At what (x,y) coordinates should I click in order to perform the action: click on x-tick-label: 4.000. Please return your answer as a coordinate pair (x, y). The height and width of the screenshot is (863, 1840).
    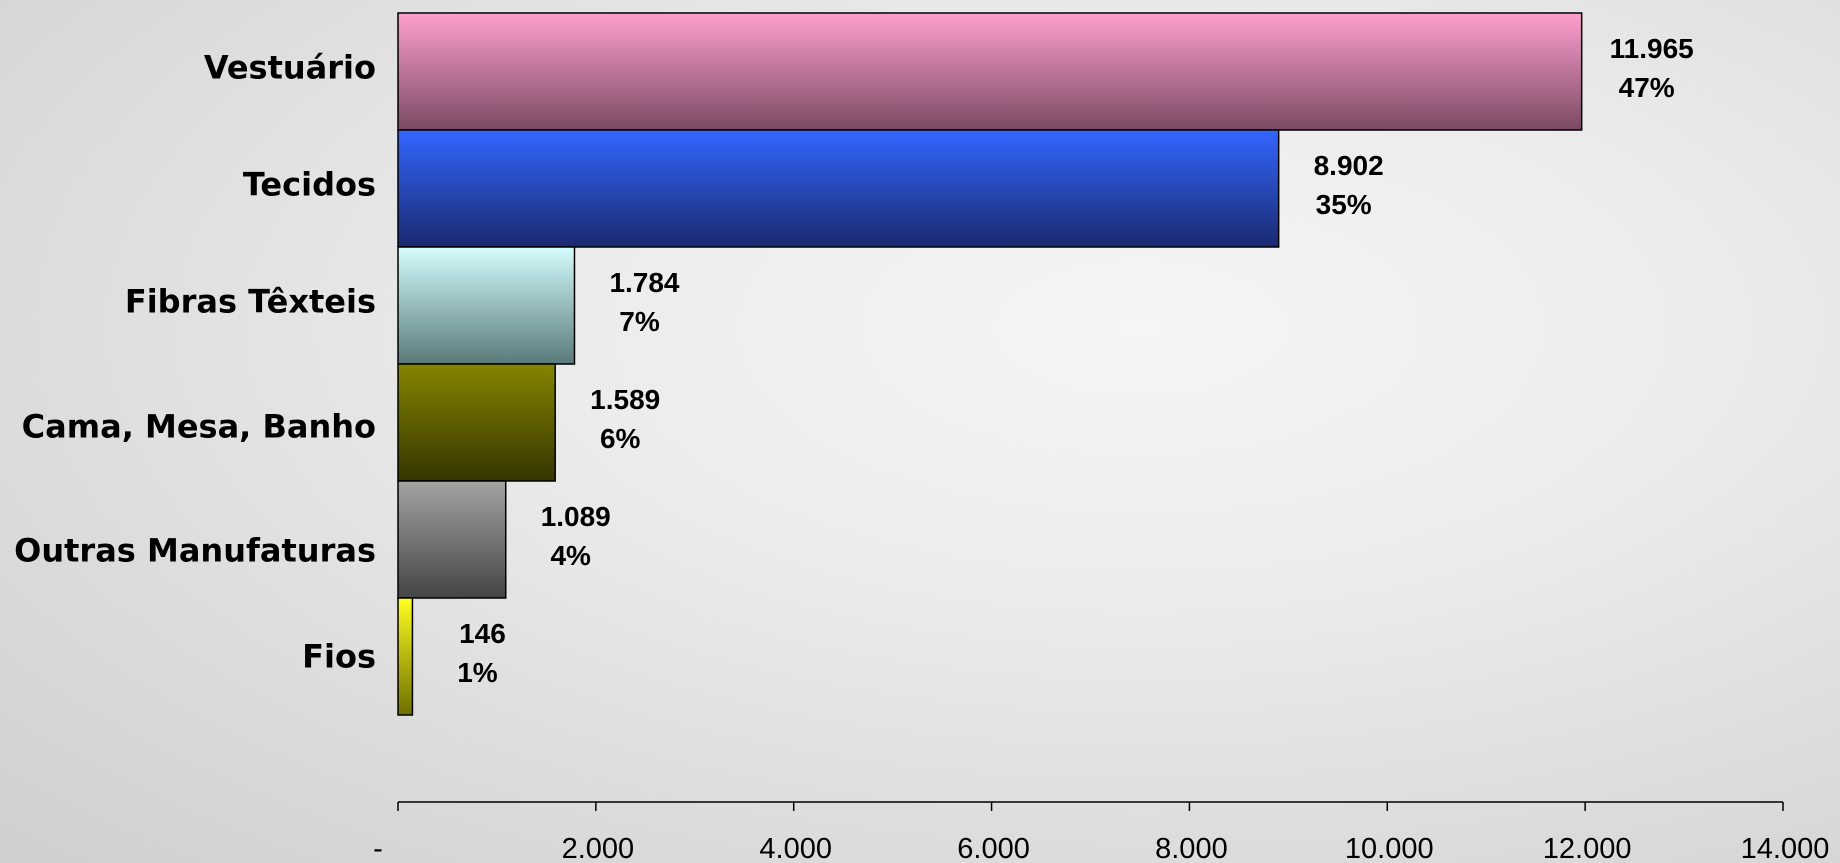
    Looking at the image, I should click on (795, 848).